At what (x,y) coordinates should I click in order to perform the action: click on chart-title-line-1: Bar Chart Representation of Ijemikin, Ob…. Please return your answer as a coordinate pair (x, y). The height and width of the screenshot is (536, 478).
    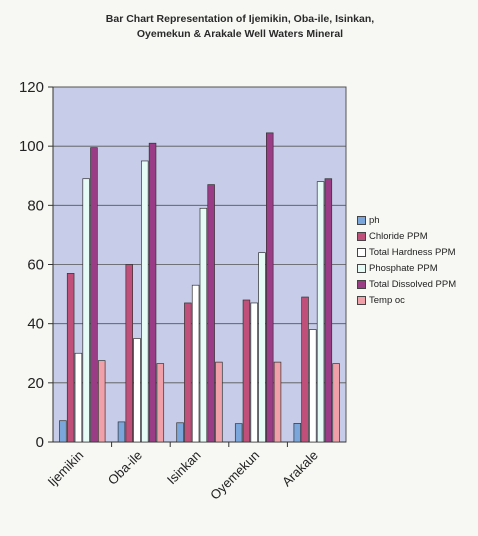
    Looking at the image, I should click on (240, 19).